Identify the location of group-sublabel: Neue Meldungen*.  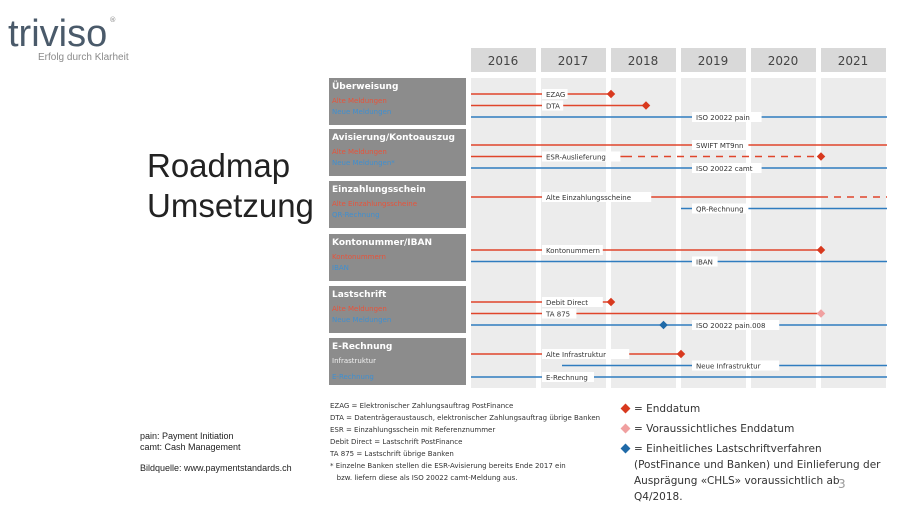
(363, 163).